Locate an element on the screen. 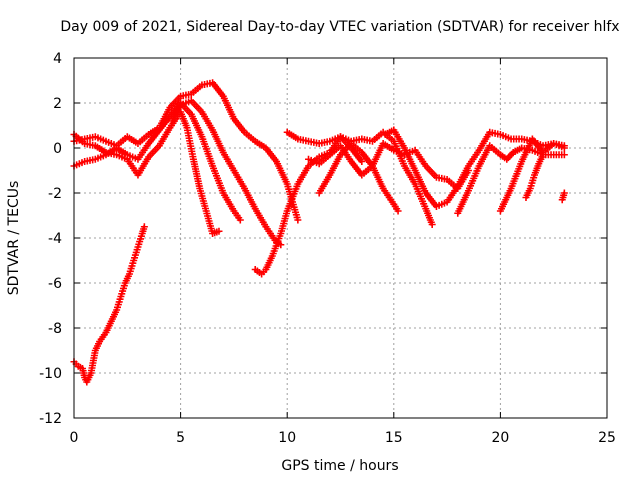 The image size is (640, 480). series-arc-f is located at coordinates (359, 178).